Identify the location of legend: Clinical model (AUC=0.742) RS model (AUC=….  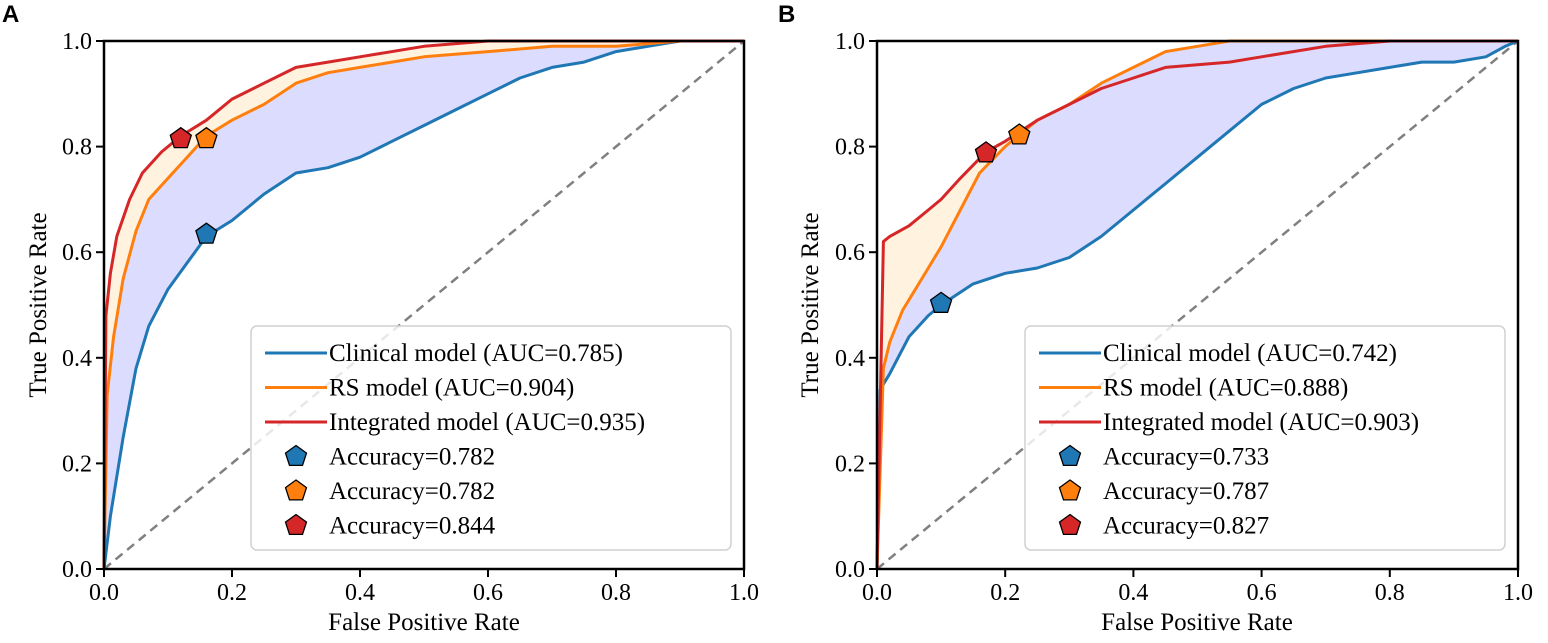
(1265, 438).